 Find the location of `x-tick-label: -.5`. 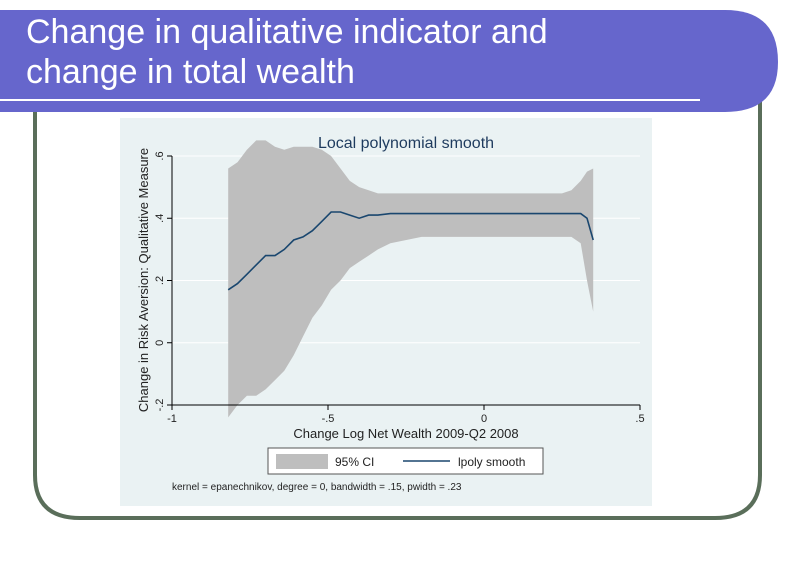

x-tick-label: -.5 is located at coordinates (328, 419).